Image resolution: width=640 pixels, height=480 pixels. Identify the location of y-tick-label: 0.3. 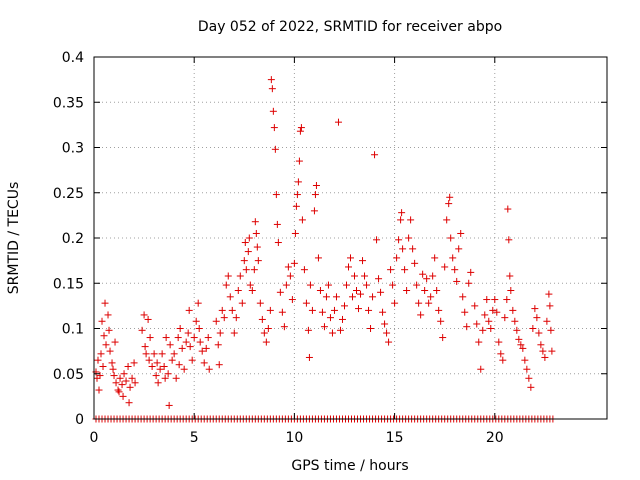
(73, 149).